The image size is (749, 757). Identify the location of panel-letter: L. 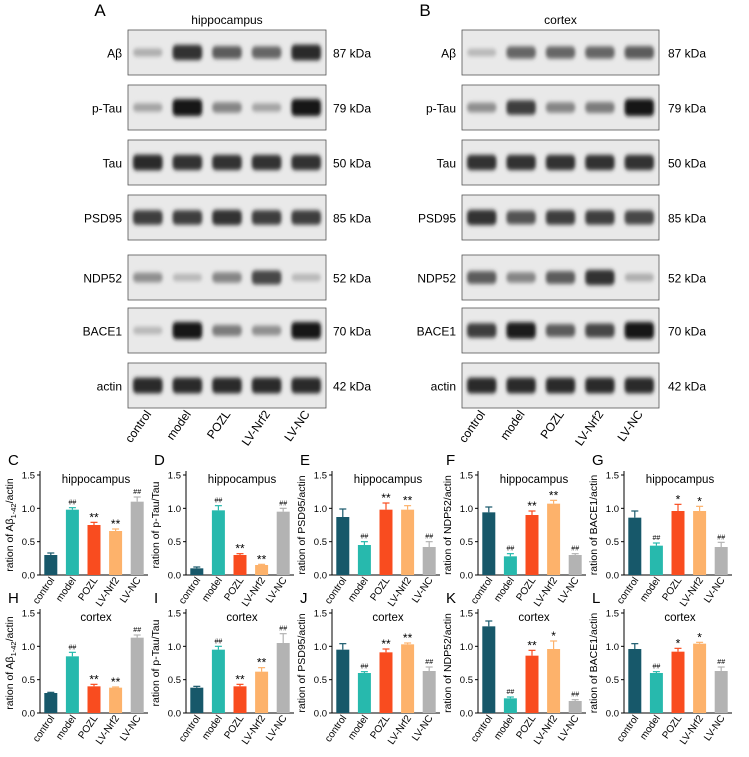
(596, 598).